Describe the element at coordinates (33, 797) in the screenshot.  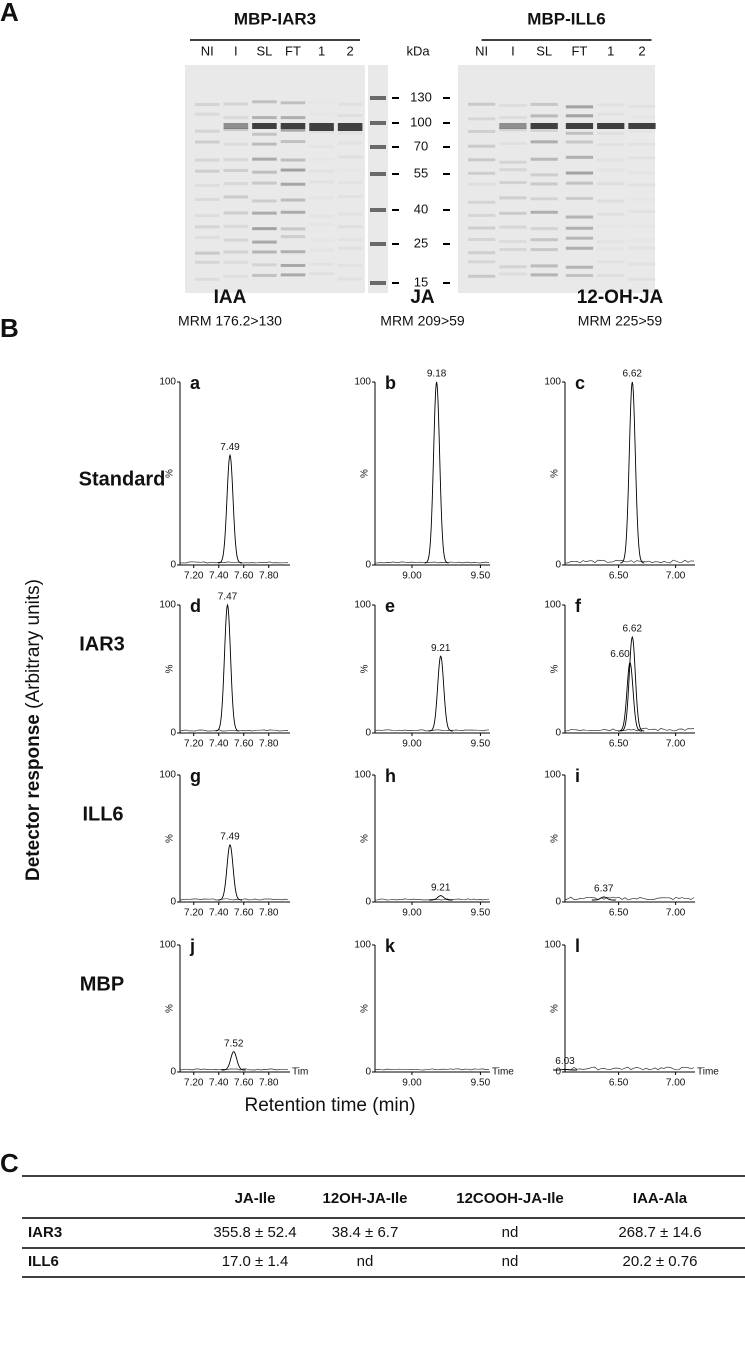
I see `y-label-bold: Detector response` at that location.